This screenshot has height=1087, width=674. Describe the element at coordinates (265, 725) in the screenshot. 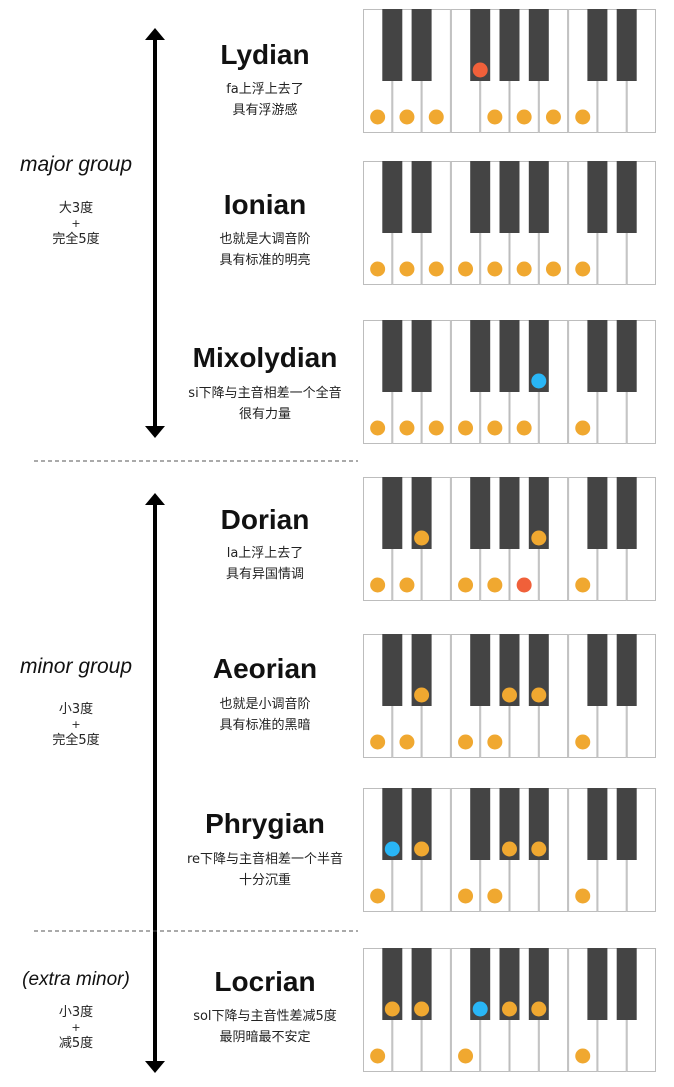

I see `mode-description-line: 具有标准的黑暗` at that location.